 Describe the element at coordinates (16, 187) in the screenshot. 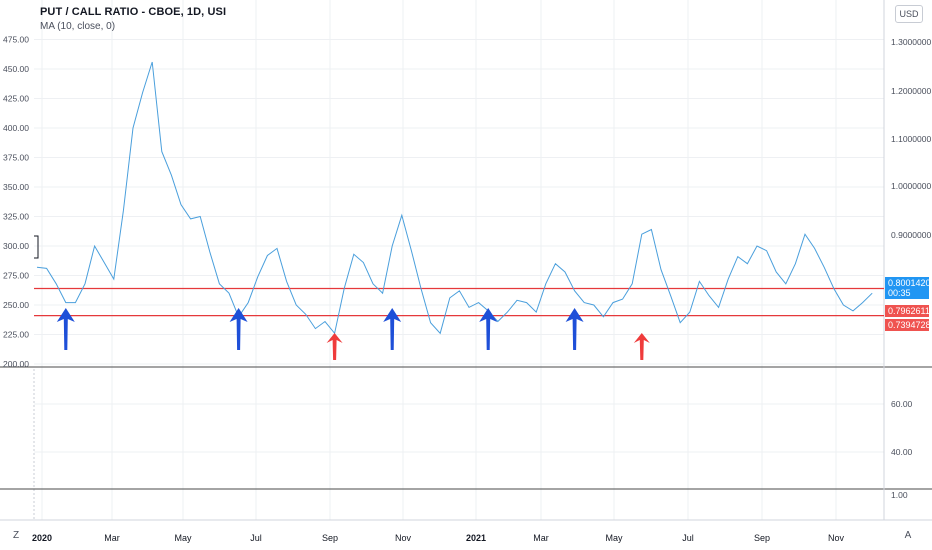

I see `left-tick-label: 350.00` at that location.